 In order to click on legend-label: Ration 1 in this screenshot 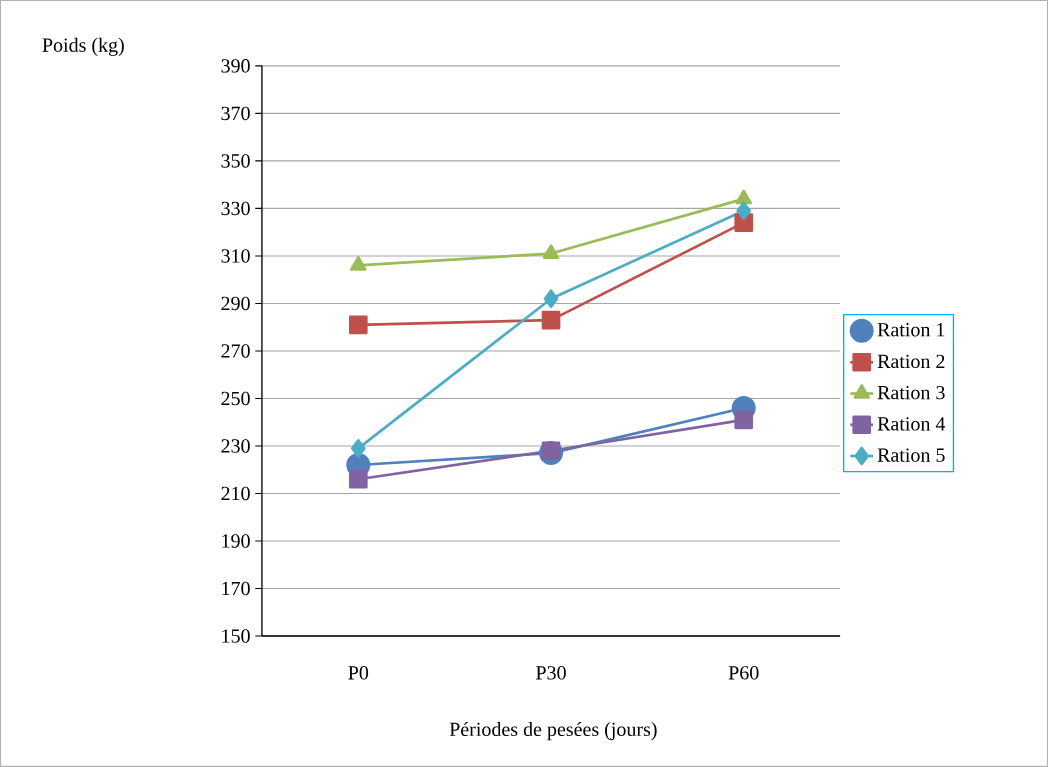, I will do `click(911, 330)`.